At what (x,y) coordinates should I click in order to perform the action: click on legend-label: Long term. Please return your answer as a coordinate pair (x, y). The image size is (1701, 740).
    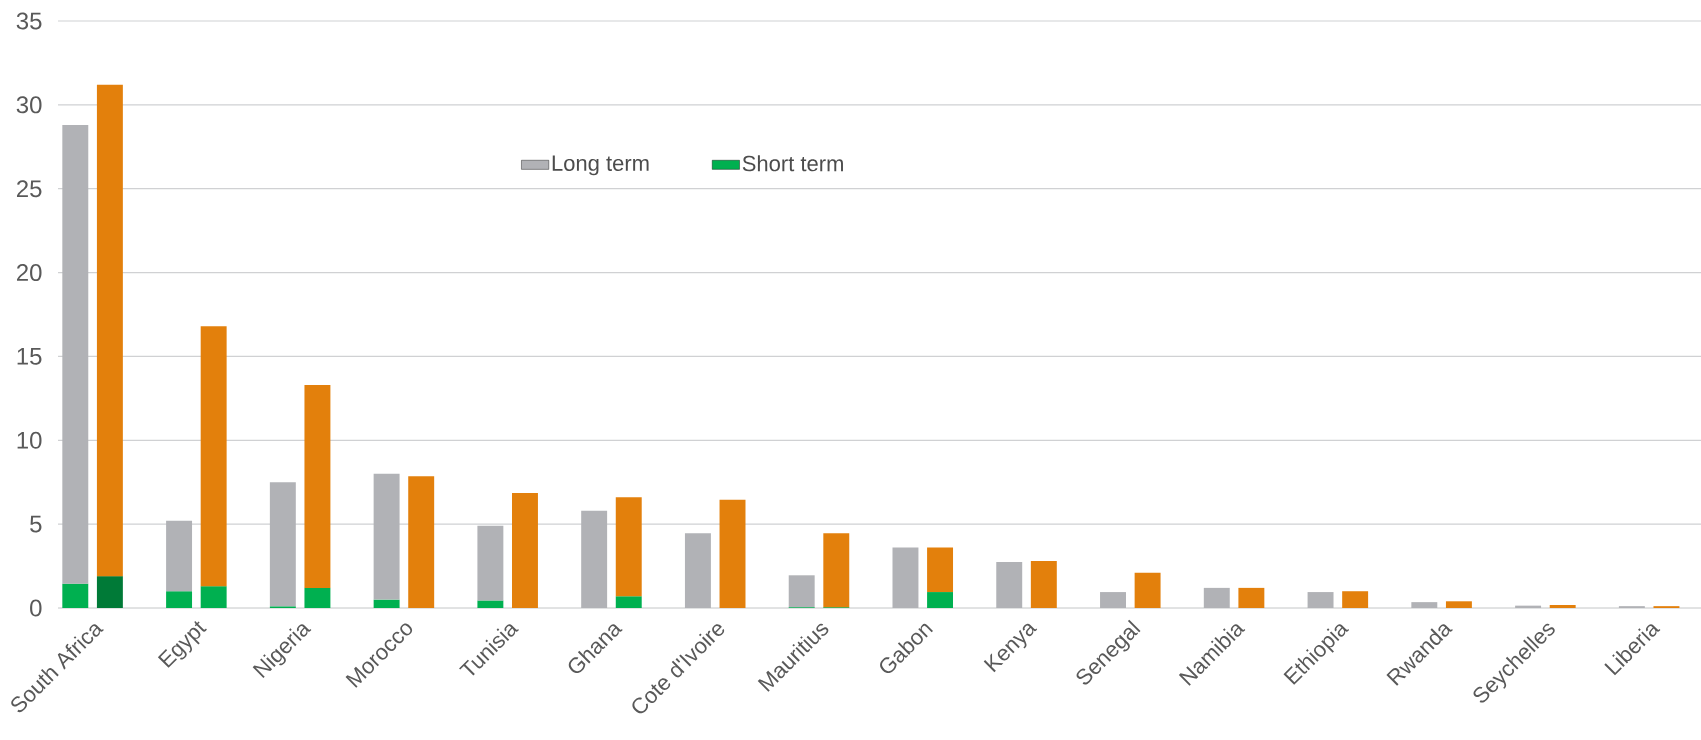
    Looking at the image, I should click on (600, 165).